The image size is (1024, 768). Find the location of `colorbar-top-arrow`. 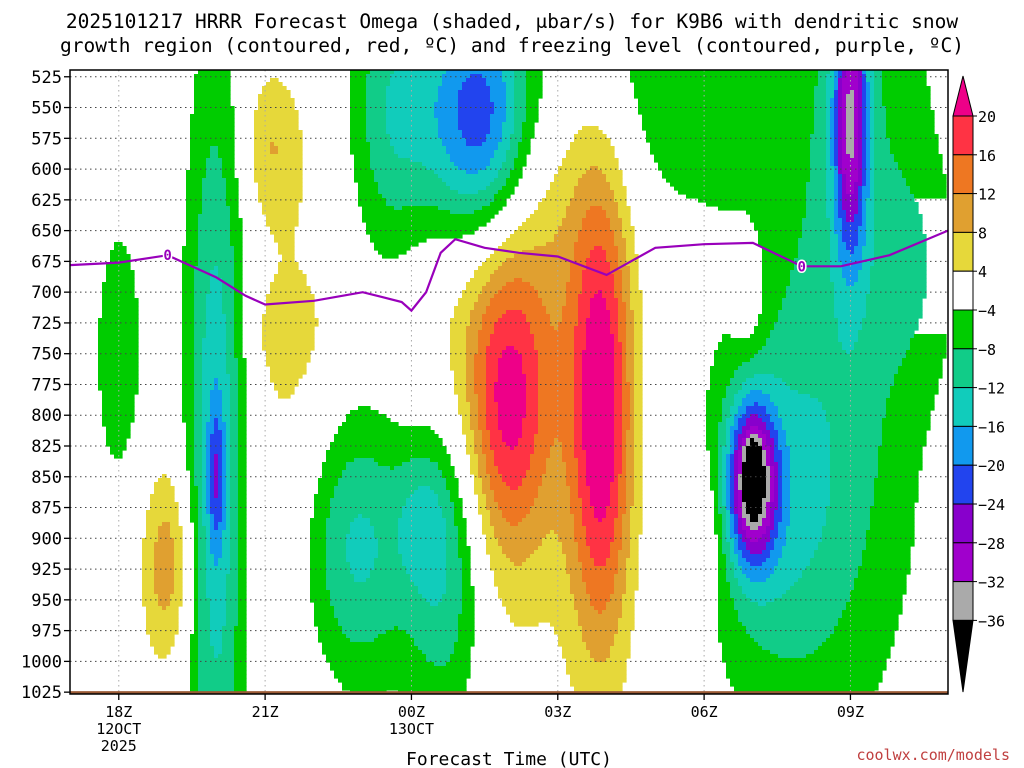

colorbar-top-arrow is located at coordinates (963, 96).